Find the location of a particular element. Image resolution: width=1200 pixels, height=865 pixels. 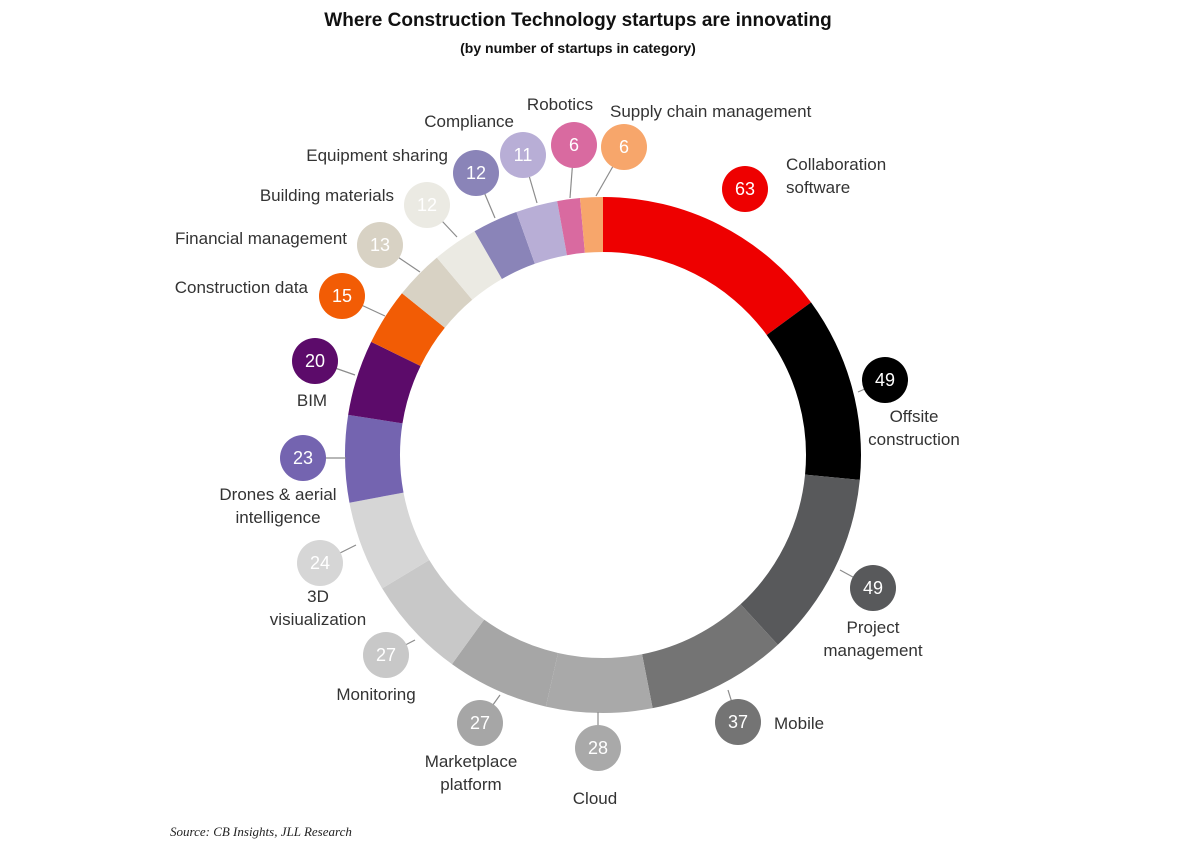

category-label-1-line-0: Offsite is located at coordinates (914, 416).